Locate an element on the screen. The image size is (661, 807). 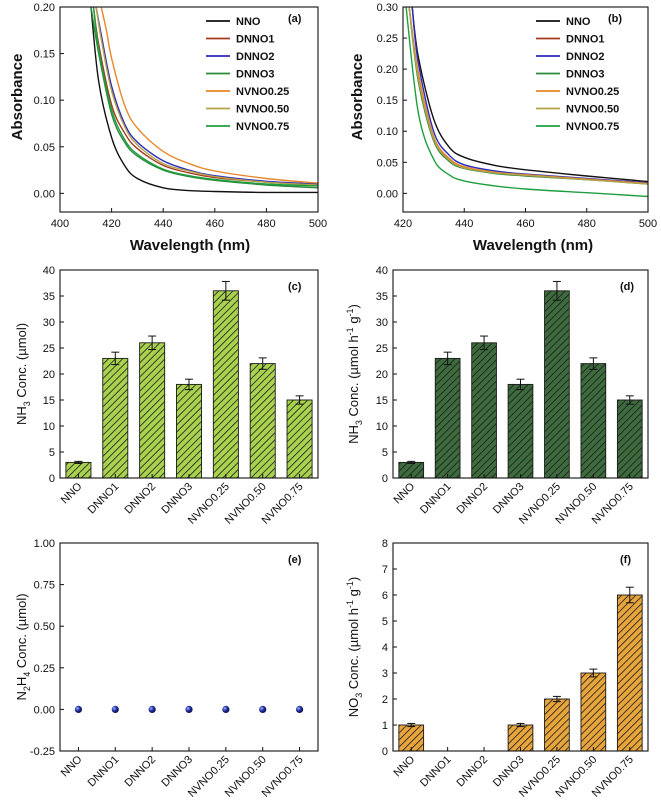
x-tick-label: 500 is located at coordinates (648, 224).